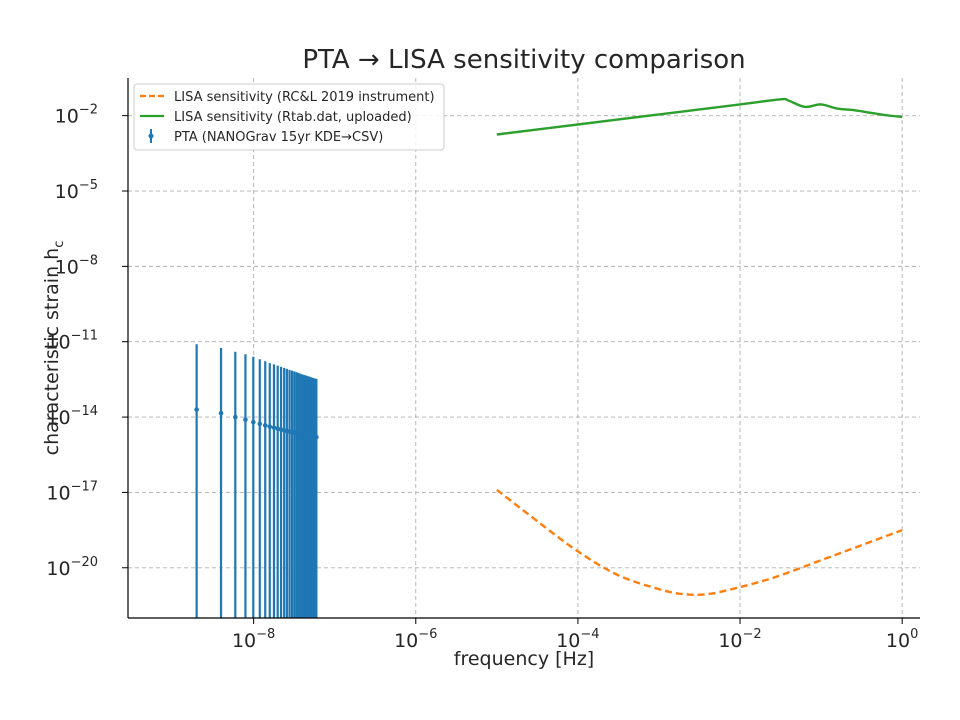 This screenshot has width=960, height=720. Describe the element at coordinates (59, 244) in the screenshot. I see `y-axis-label-subscript: c` at that location.